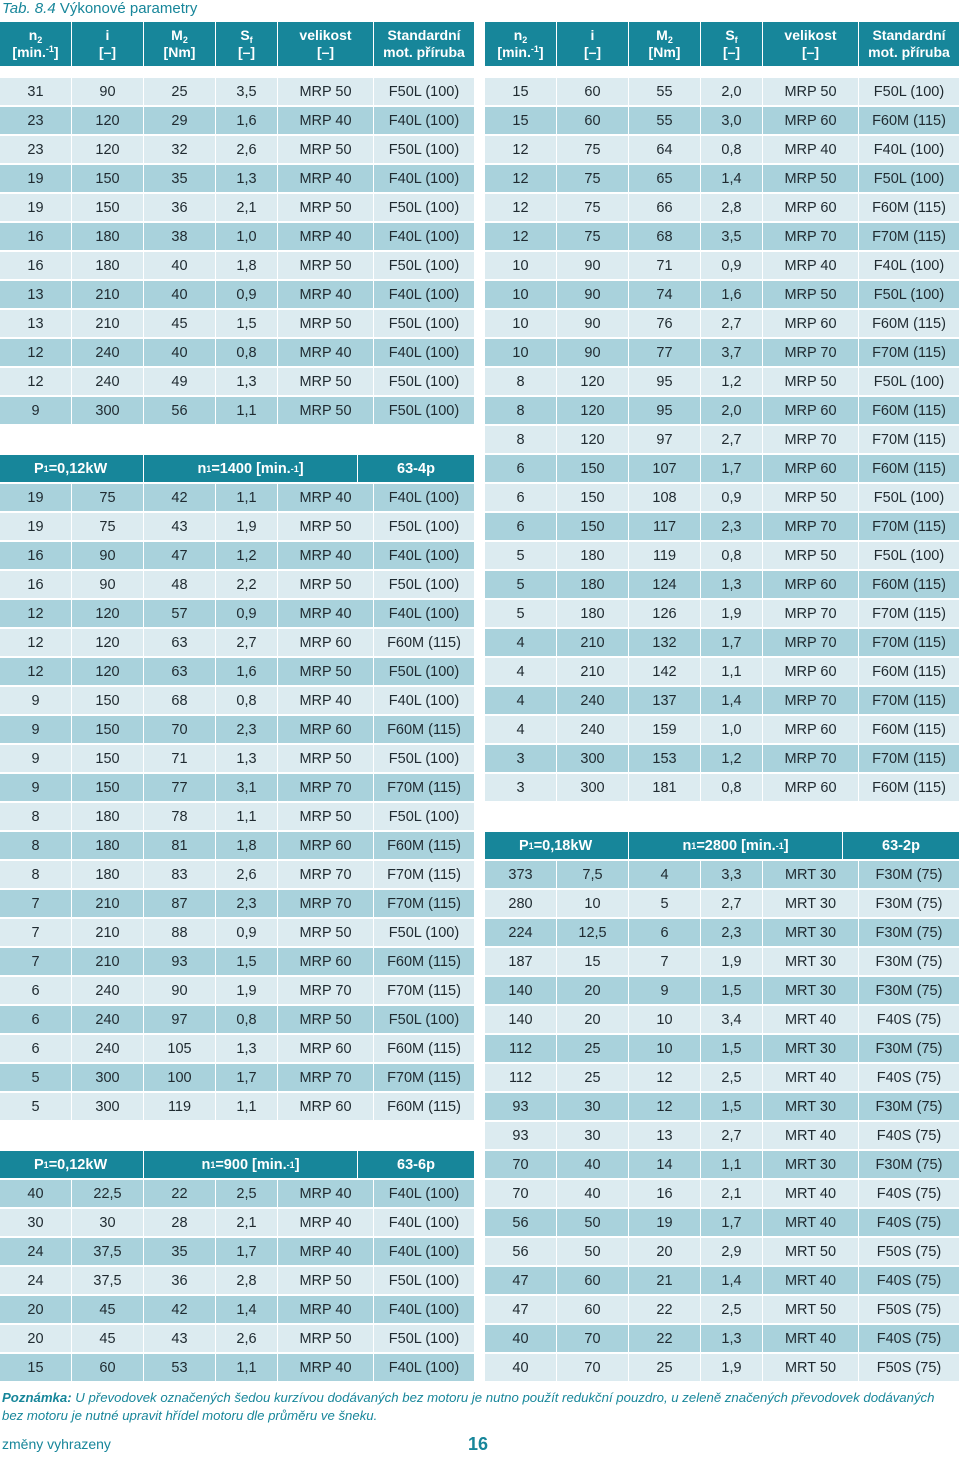  I want to click on cell-ratio: 60, so click(593, 91).